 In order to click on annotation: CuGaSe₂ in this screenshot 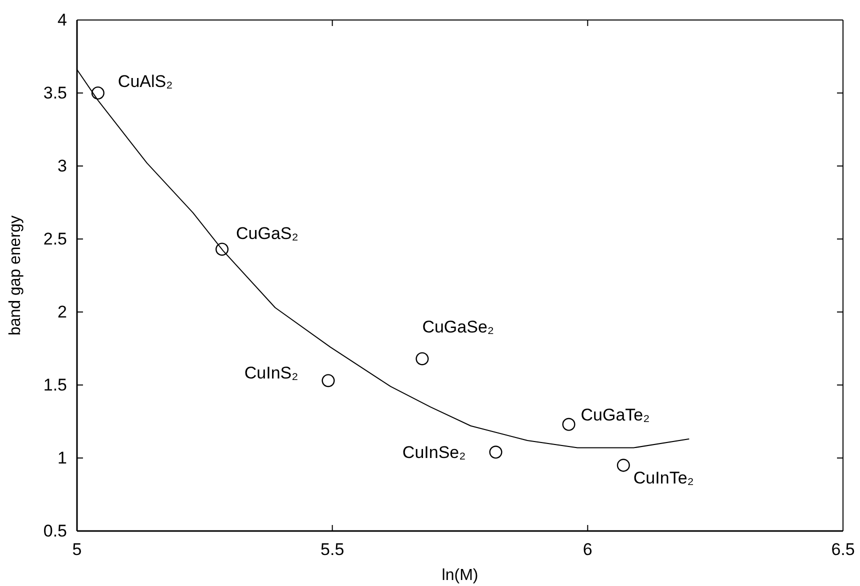, I will do `click(458, 327)`.